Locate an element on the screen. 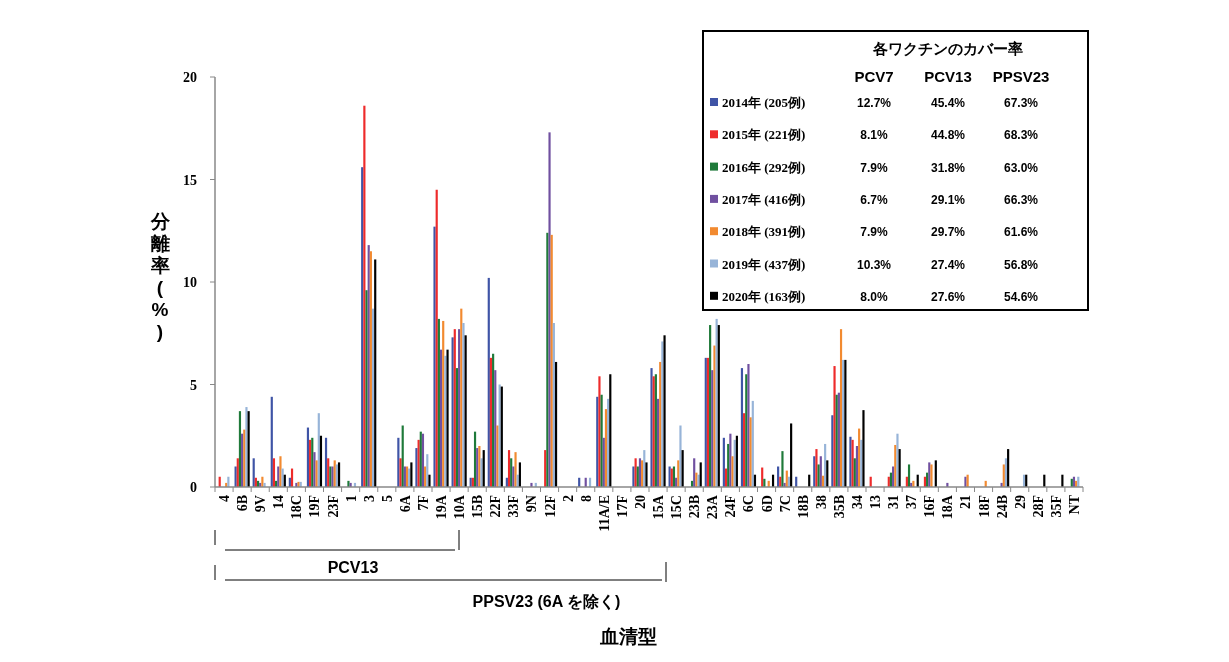 This screenshot has width=1229, height=662. annotation: 68.3% is located at coordinates (1021, 135).